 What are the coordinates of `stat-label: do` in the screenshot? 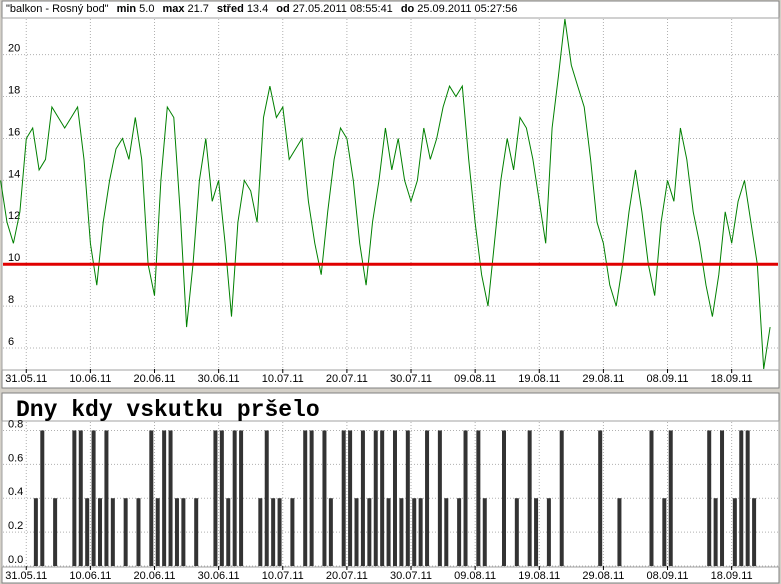 It's located at (408, 9).